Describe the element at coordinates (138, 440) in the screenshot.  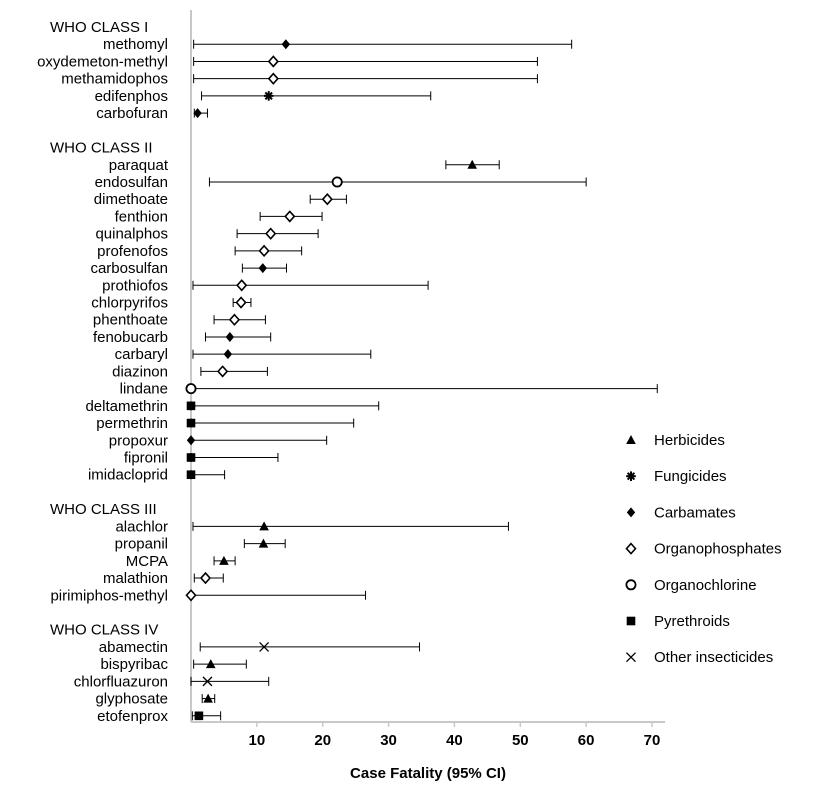
I see `row-label: propoxur` at that location.